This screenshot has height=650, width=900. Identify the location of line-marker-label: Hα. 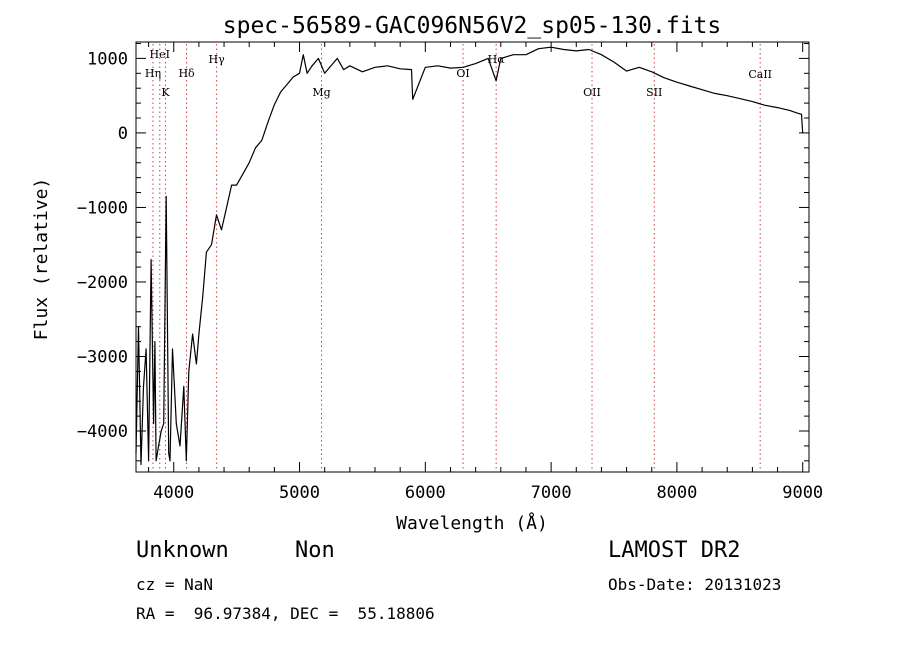
(497, 59).